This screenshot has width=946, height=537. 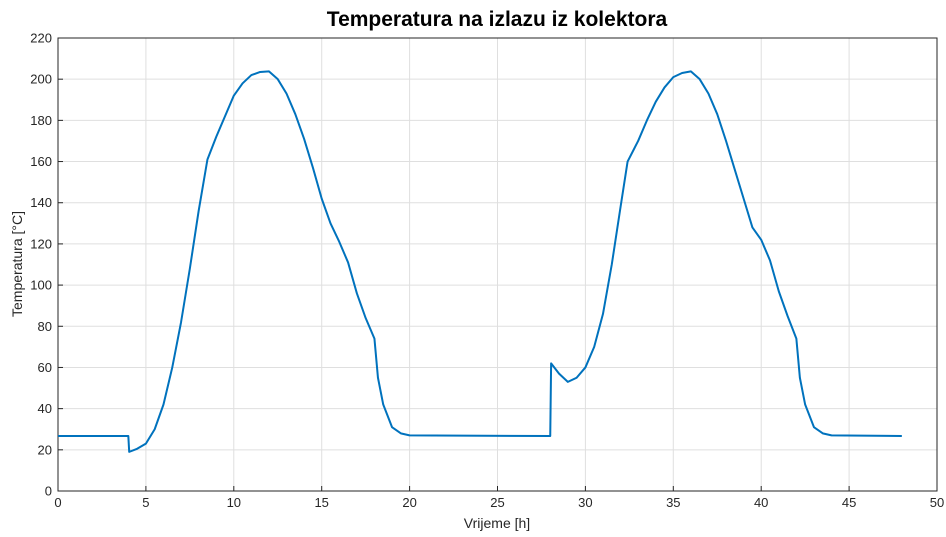 I want to click on x-tick-label: 40, so click(x=761, y=502).